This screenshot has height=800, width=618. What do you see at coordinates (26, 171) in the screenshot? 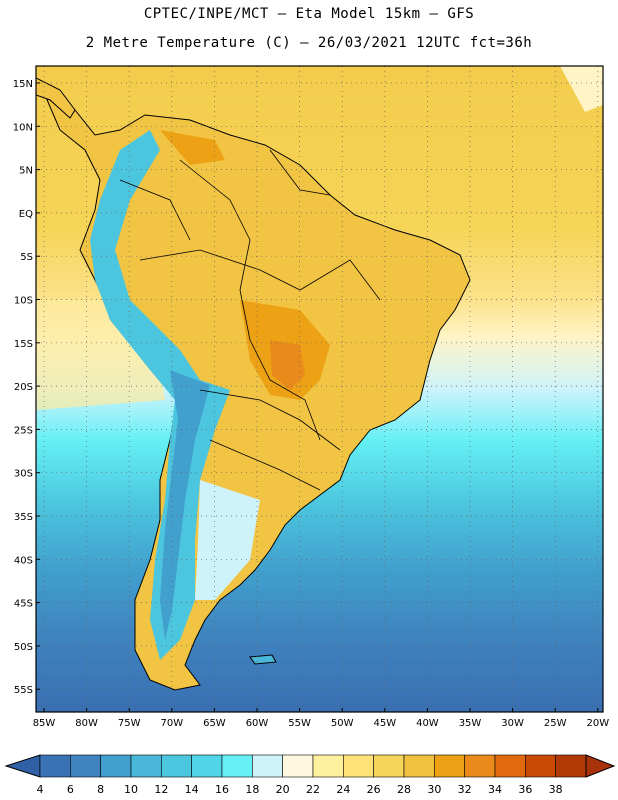
I see `lat-label: 5N` at bounding box center [26, 171].